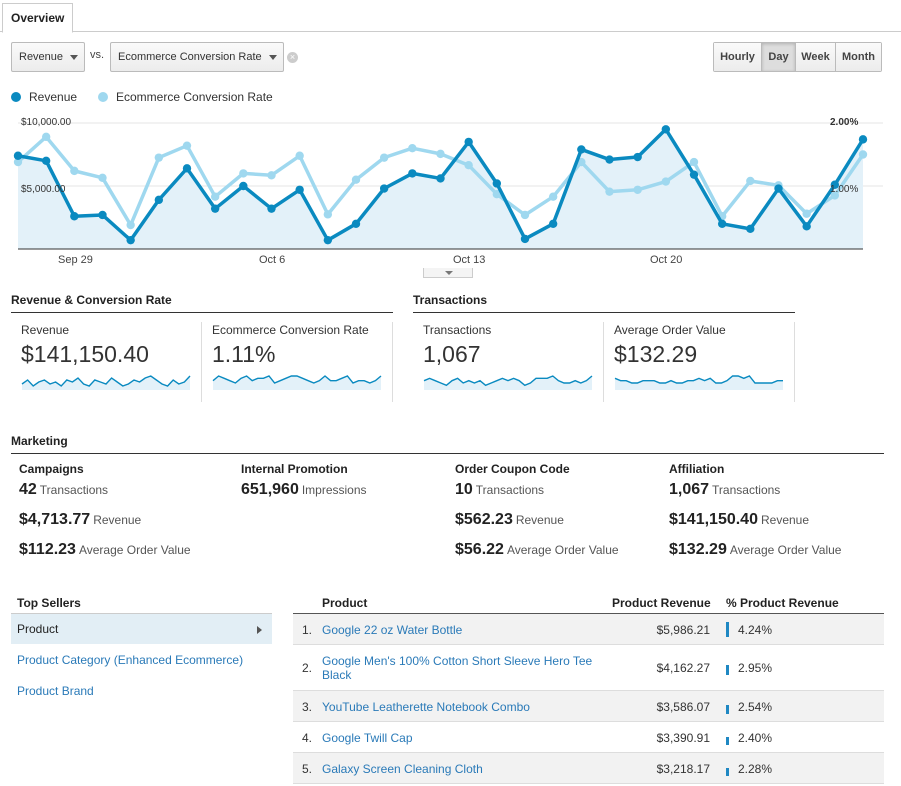 This screenshot has height=786, width=901. I want to click on coupon-transactions-value: 10, so click(464, 489).